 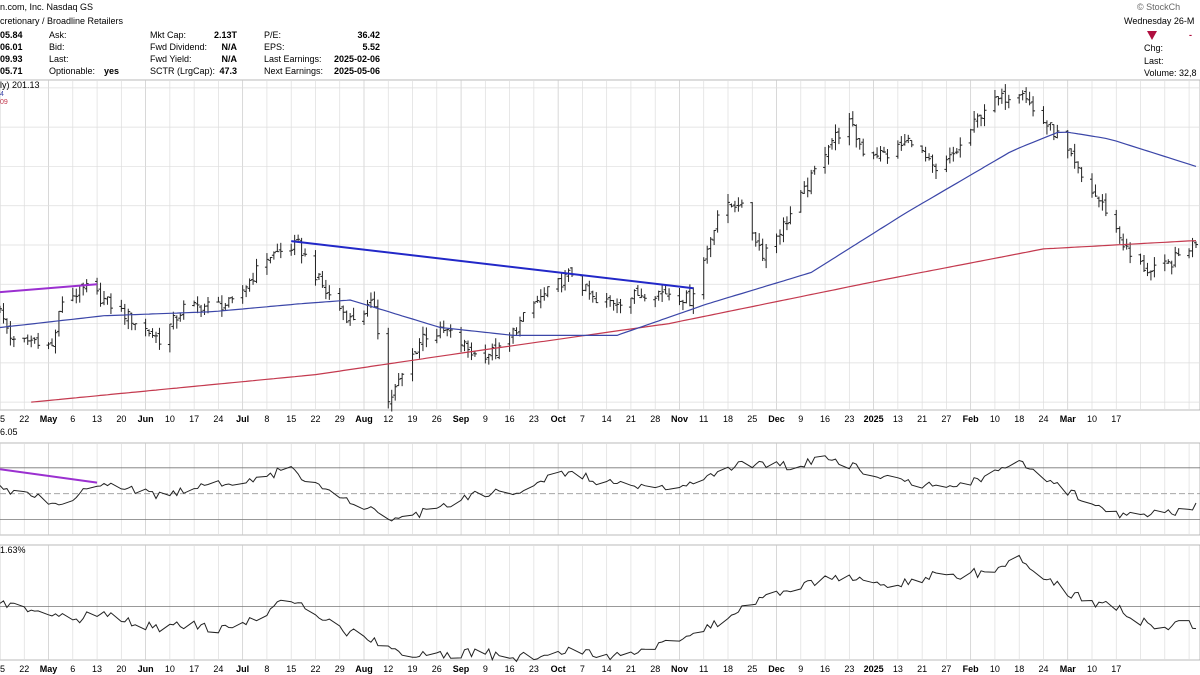 I want to click on ohlc-high: 06.01, so click(x=11, y=47).